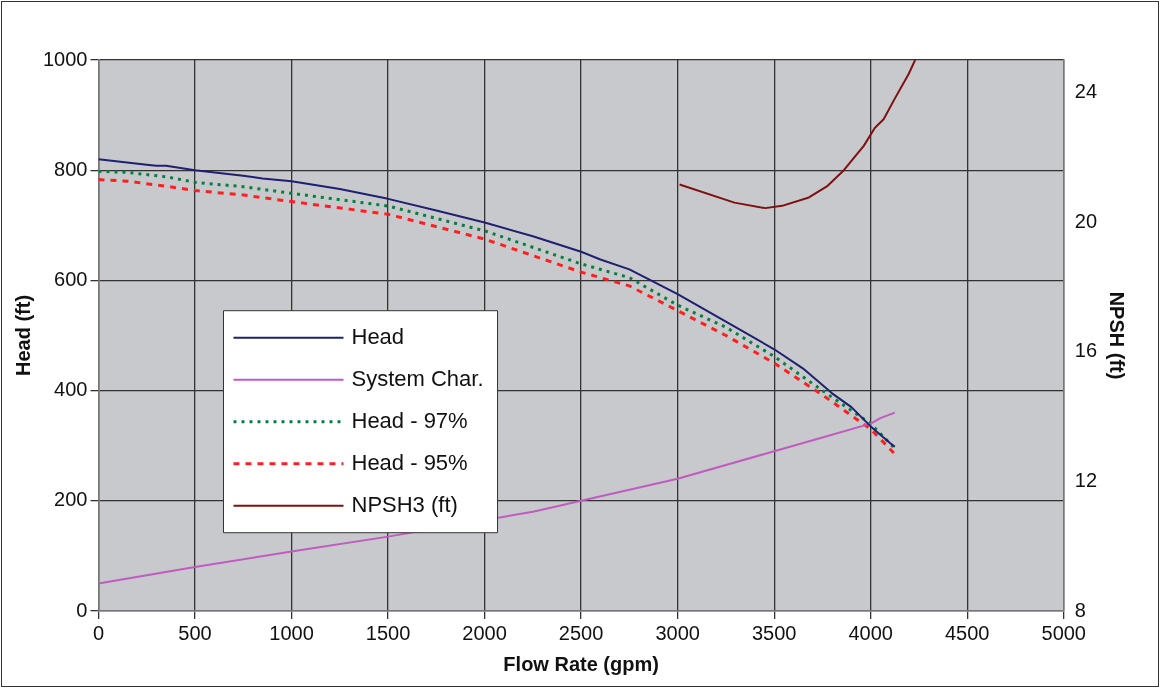 The height and width of the screenshot is (689, 1162). I want to click on x-tick-label: 2000, so click(484, 632).